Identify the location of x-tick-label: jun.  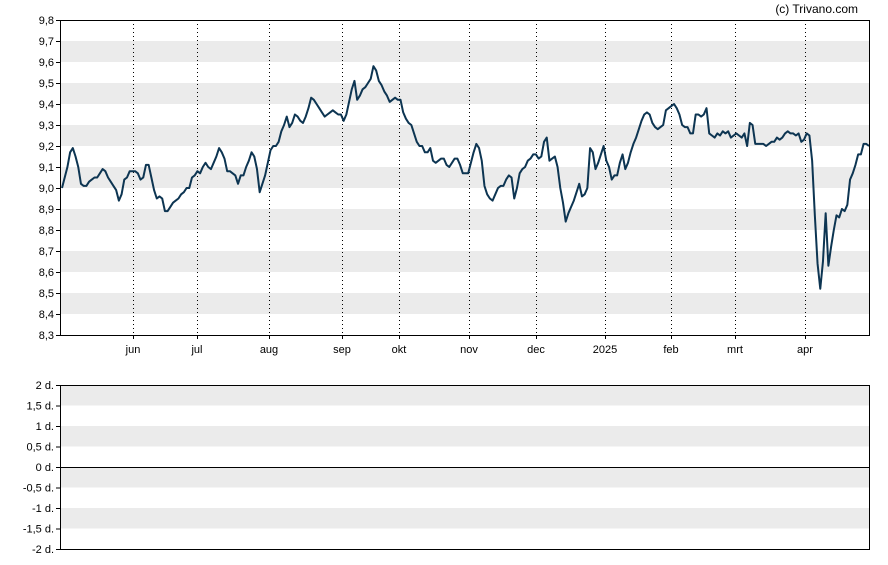
(133, 350).